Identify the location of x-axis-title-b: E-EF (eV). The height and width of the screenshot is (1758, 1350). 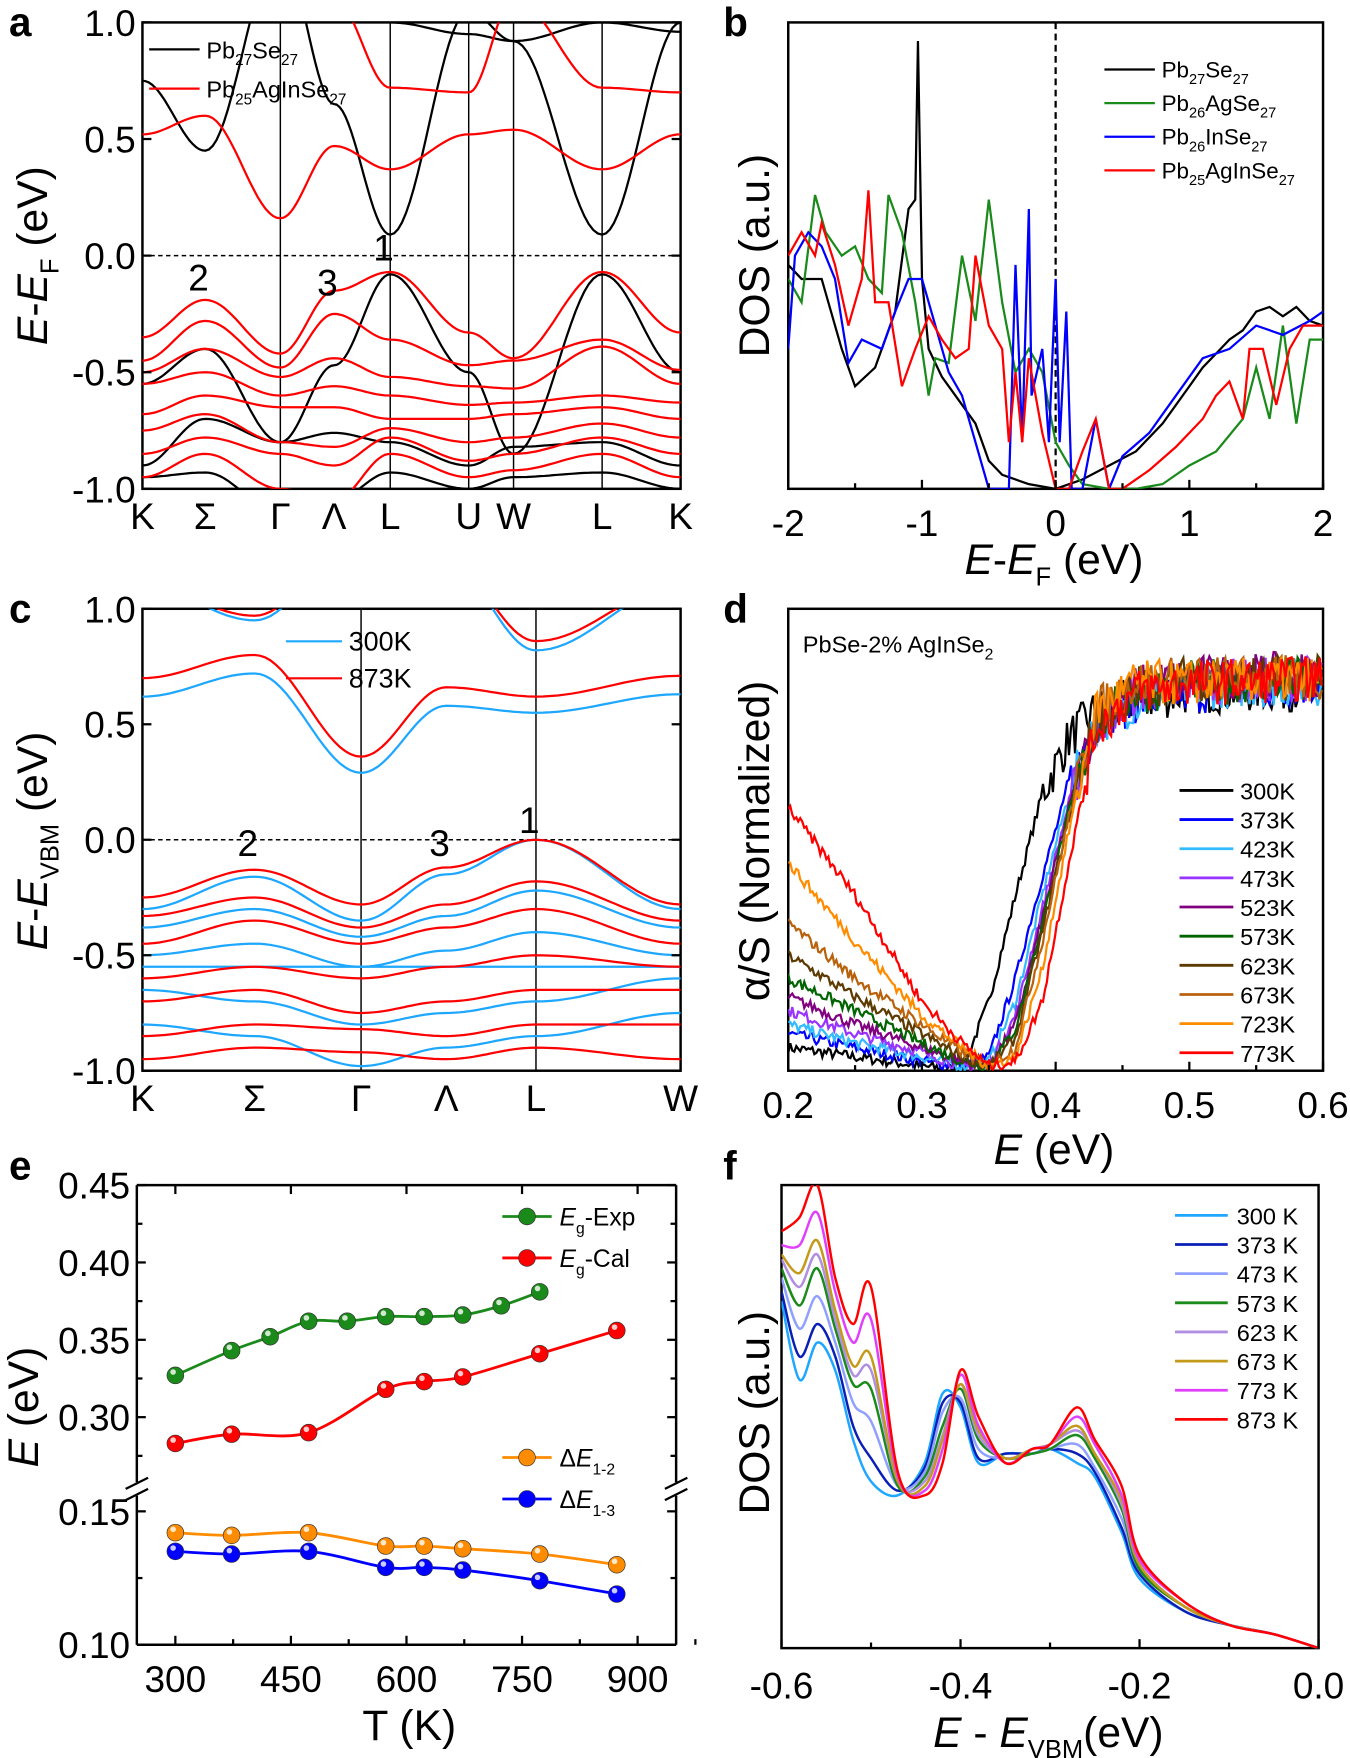
(1053, 563).